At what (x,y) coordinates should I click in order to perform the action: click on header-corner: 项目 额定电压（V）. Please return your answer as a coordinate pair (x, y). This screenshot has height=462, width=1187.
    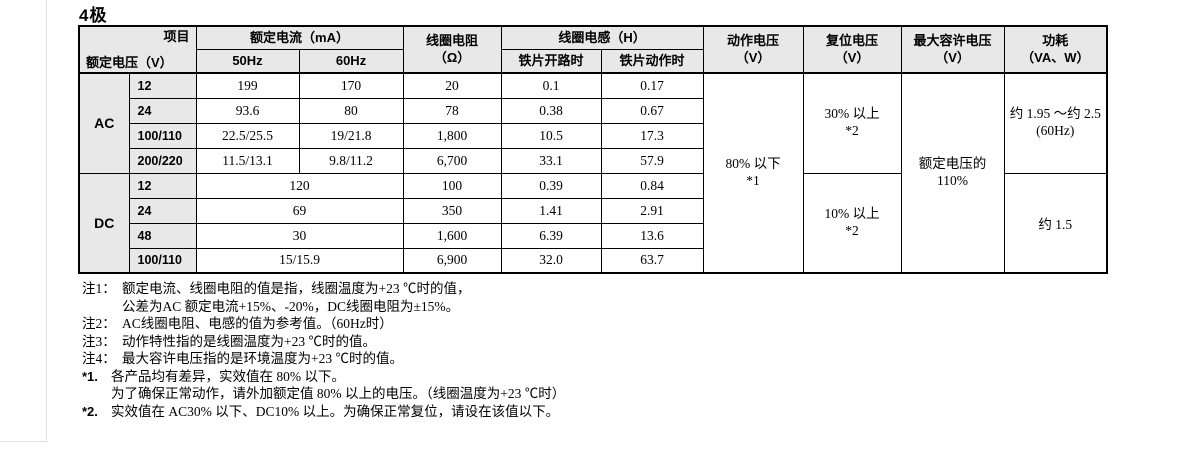
    Looking at the image, I should click on (137, 49).